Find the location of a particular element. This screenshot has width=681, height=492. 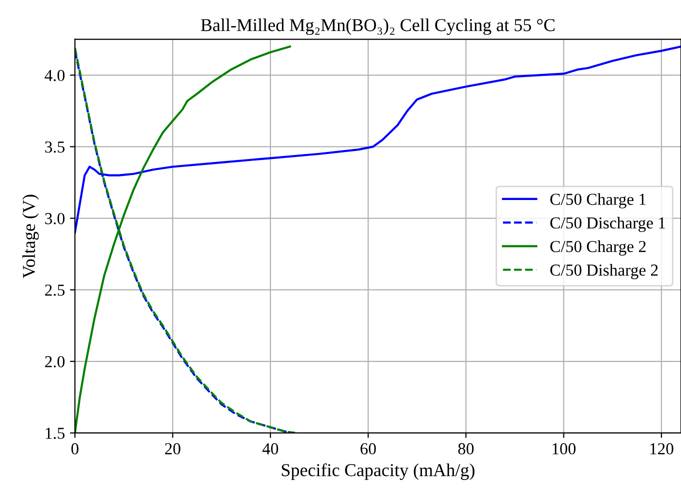

y-tick-label: 2.5 is located at coordinates (55, 290).